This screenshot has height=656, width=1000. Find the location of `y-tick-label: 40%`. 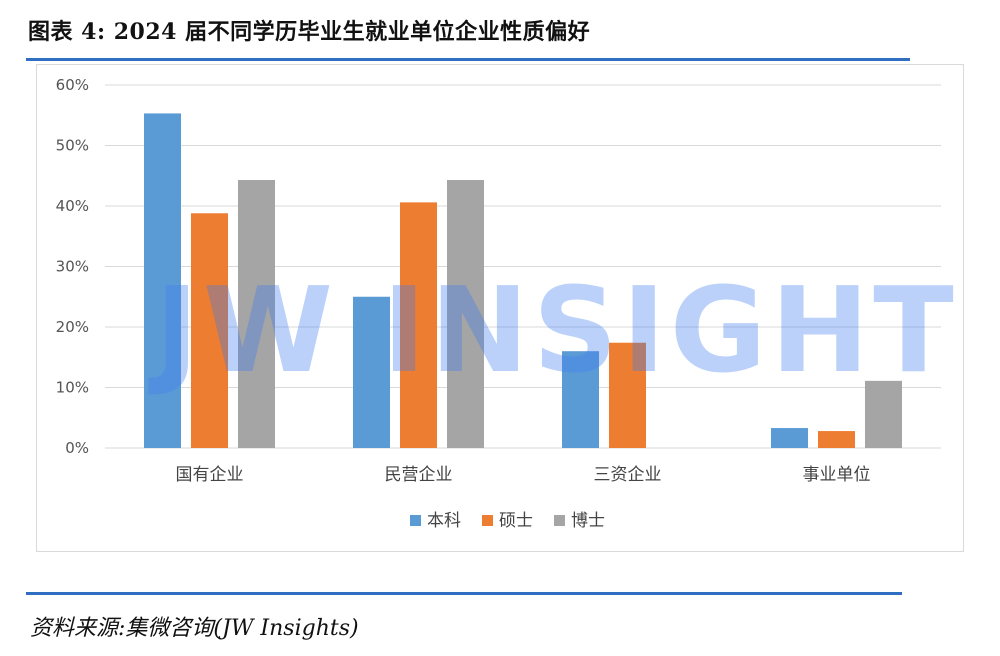

y-tick-label: 40% is located at coordinates (72, 206).